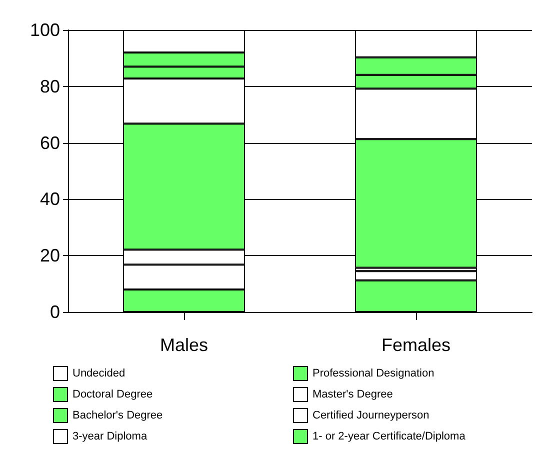 This screenshot has height=457, width=542. Describe the element at coordinates (50, 86) in the screenshot. I see `y-tick-label: 80` at that location.